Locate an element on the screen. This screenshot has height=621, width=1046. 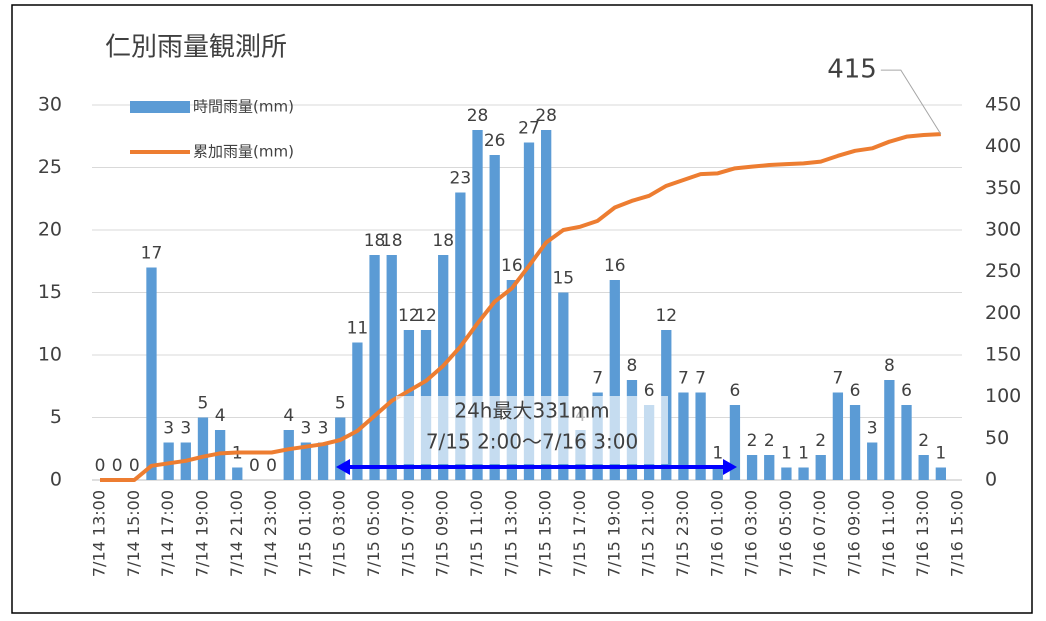
legend-label: 累加雨量(mm) is located at coordinates (243, 152).